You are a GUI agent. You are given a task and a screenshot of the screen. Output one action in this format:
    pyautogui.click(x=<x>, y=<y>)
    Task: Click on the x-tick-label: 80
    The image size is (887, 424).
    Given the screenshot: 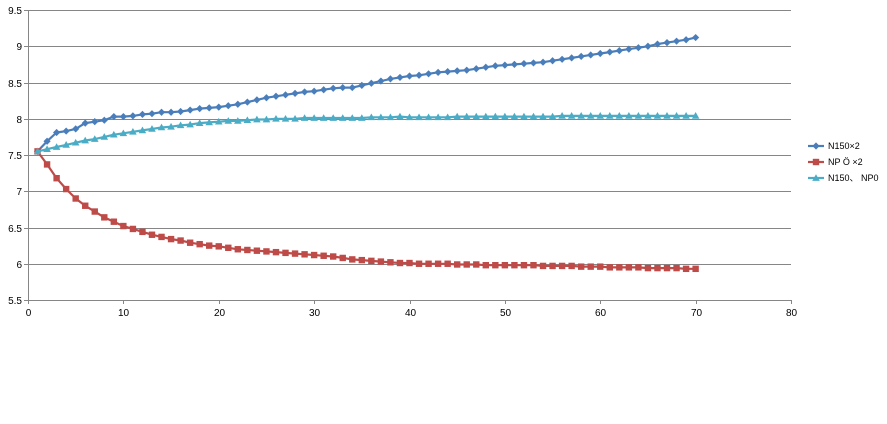 What is the action you would take?
    pyautogui.click(x=792, y=313)
    